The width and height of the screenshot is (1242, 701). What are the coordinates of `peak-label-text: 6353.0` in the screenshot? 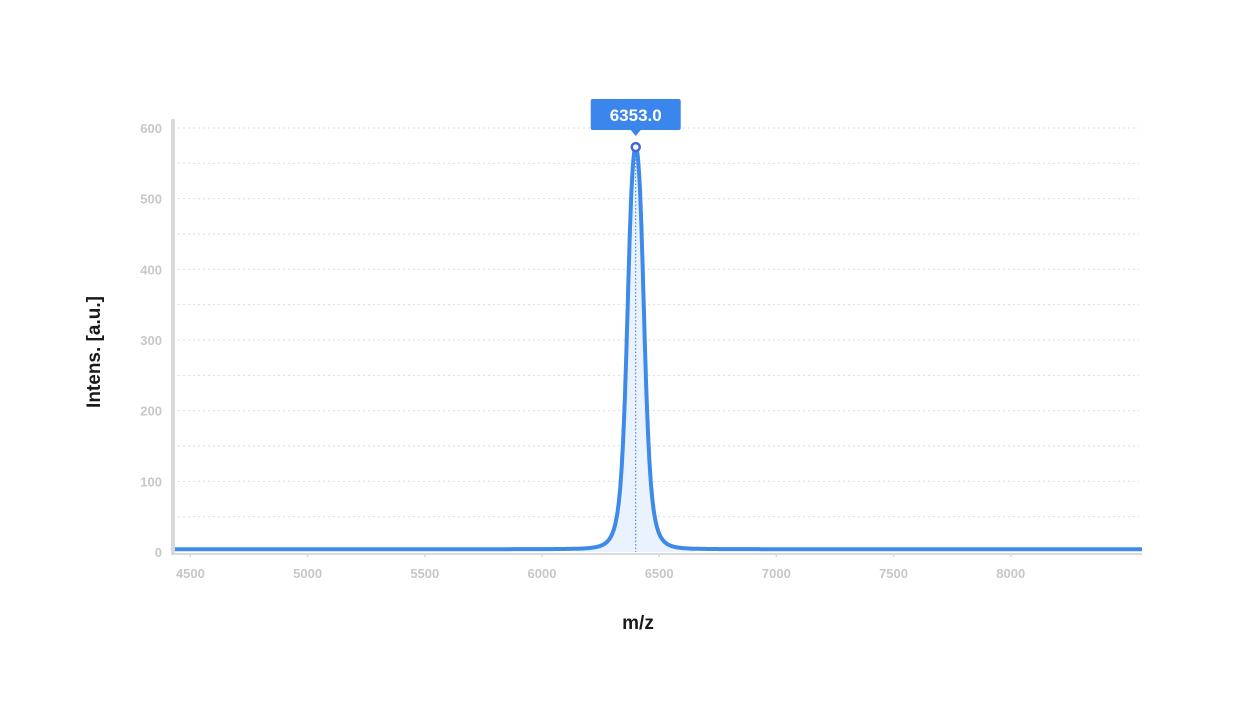 It's located at (636, 115).